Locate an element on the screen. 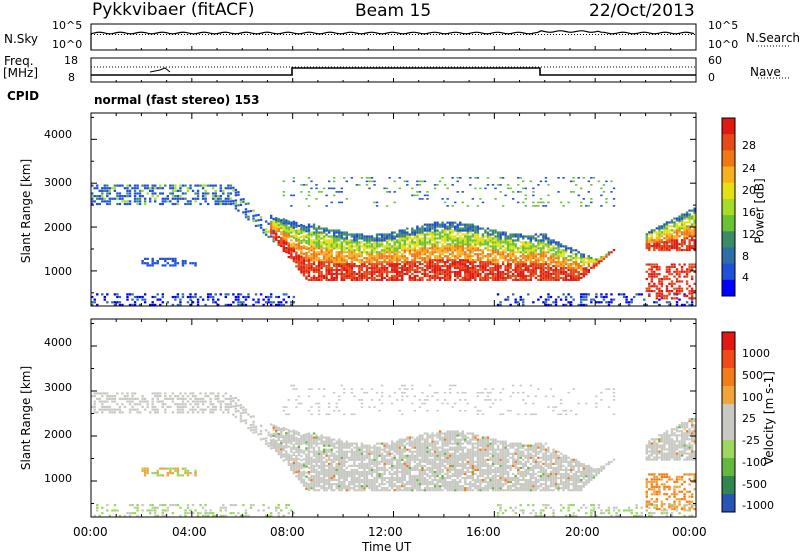 Image resolution: width=800 pixels, height=554 pixels. cpid-label: CPID is located at coordinates (23, 96).